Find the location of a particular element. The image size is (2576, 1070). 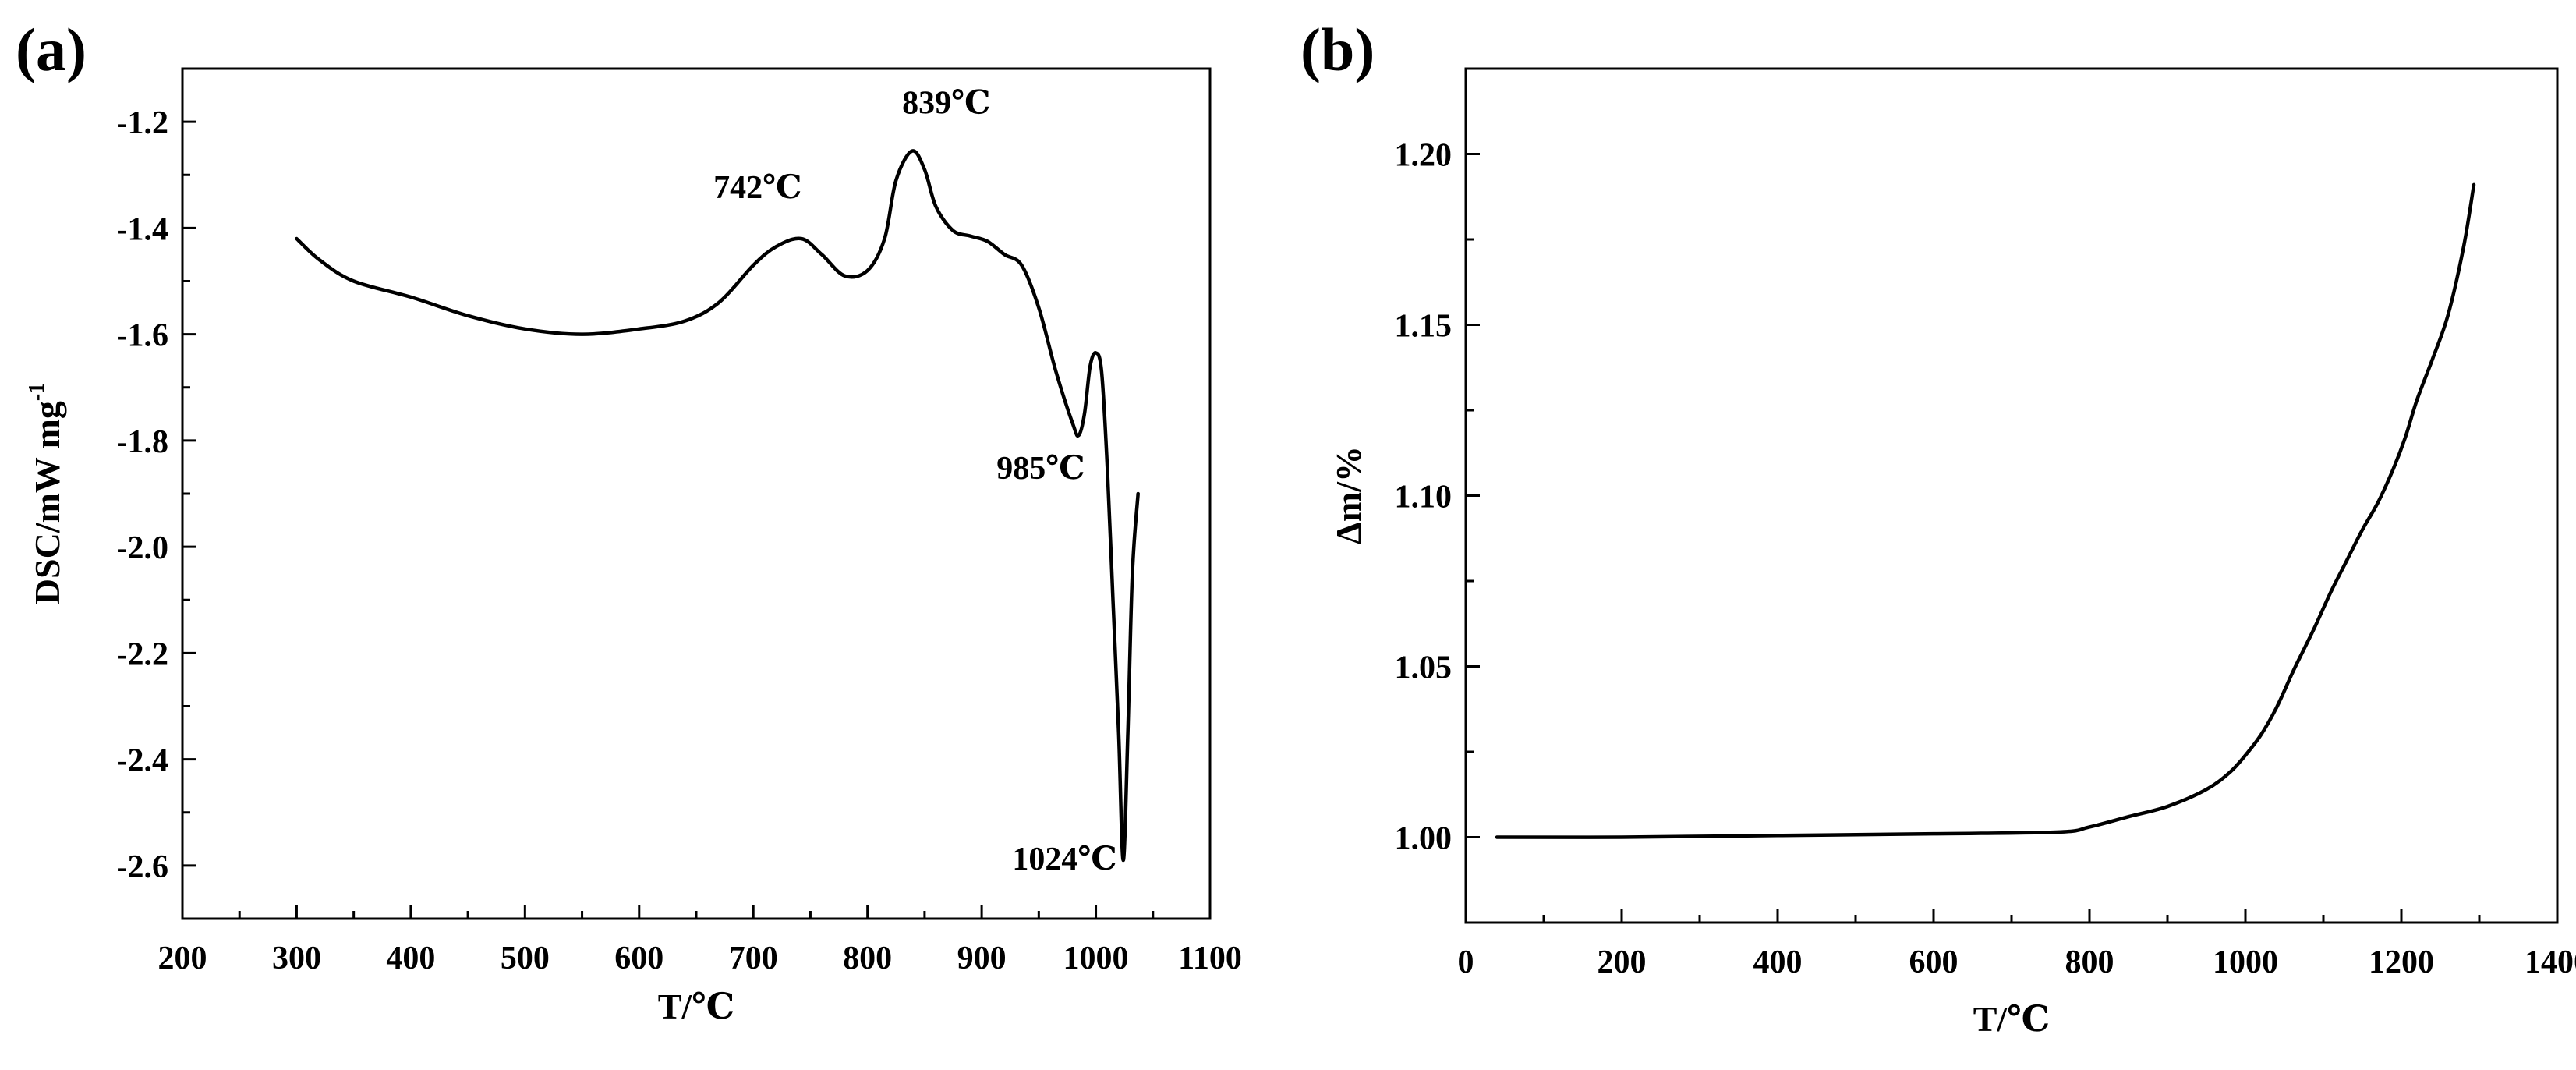

panel-a-y-tick-label: -1.4 is located at coordinates (143, 229).